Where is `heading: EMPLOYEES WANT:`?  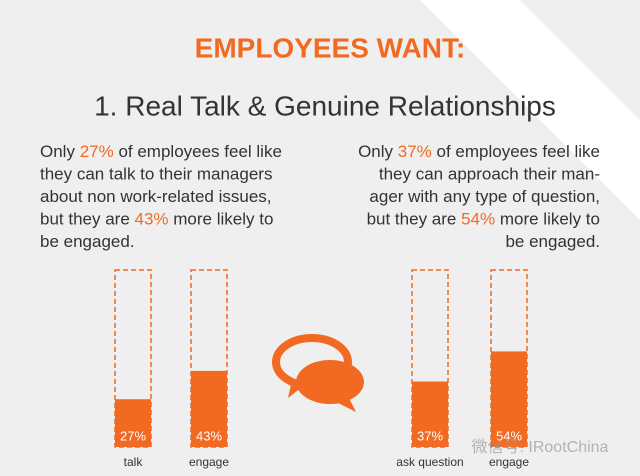 heading: EMPLOYEES WANT: is located at coordinates (330, 47).